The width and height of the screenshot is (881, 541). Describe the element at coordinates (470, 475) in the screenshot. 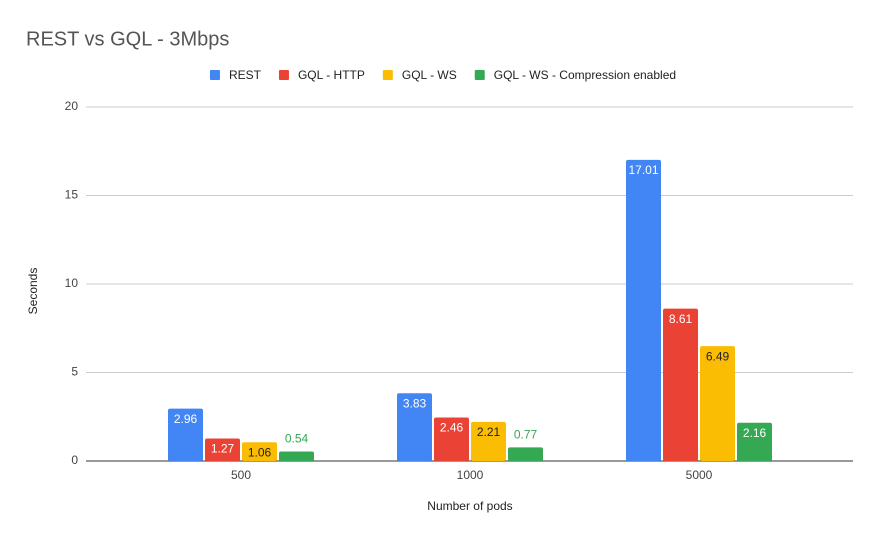

I see `x-tick-label: 1000` at that location.